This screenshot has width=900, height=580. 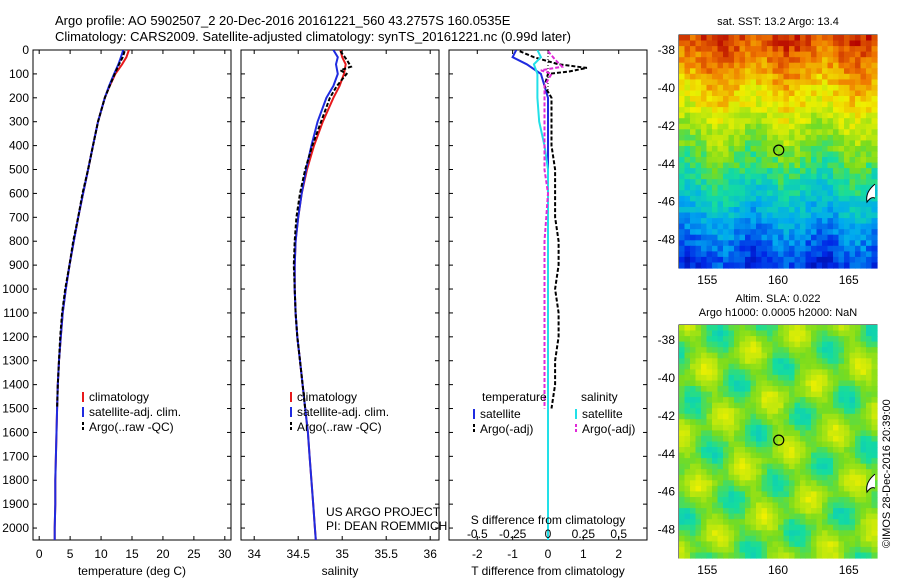 I want to click on sst-map-coastline, so click(x=871, y=193).